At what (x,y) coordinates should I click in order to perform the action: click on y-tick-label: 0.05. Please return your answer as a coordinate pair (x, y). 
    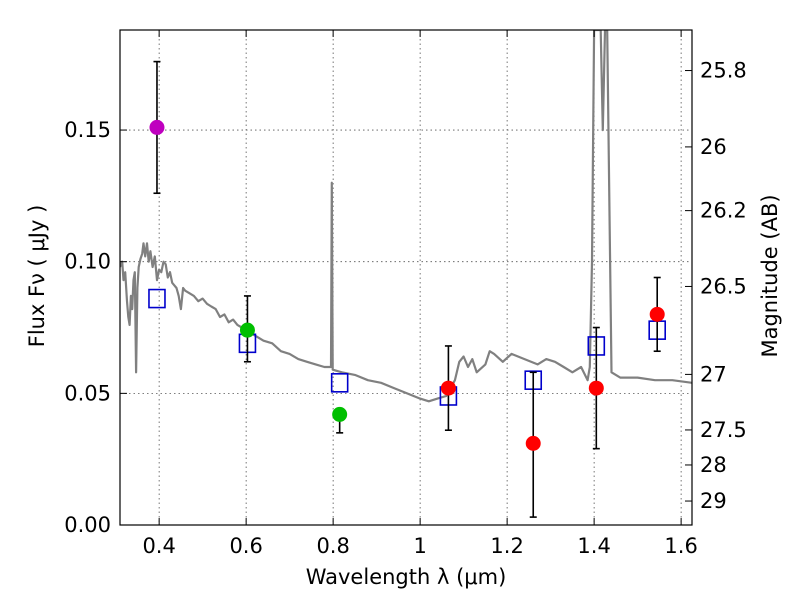
    Looking at the image, I should click on (87, 393).